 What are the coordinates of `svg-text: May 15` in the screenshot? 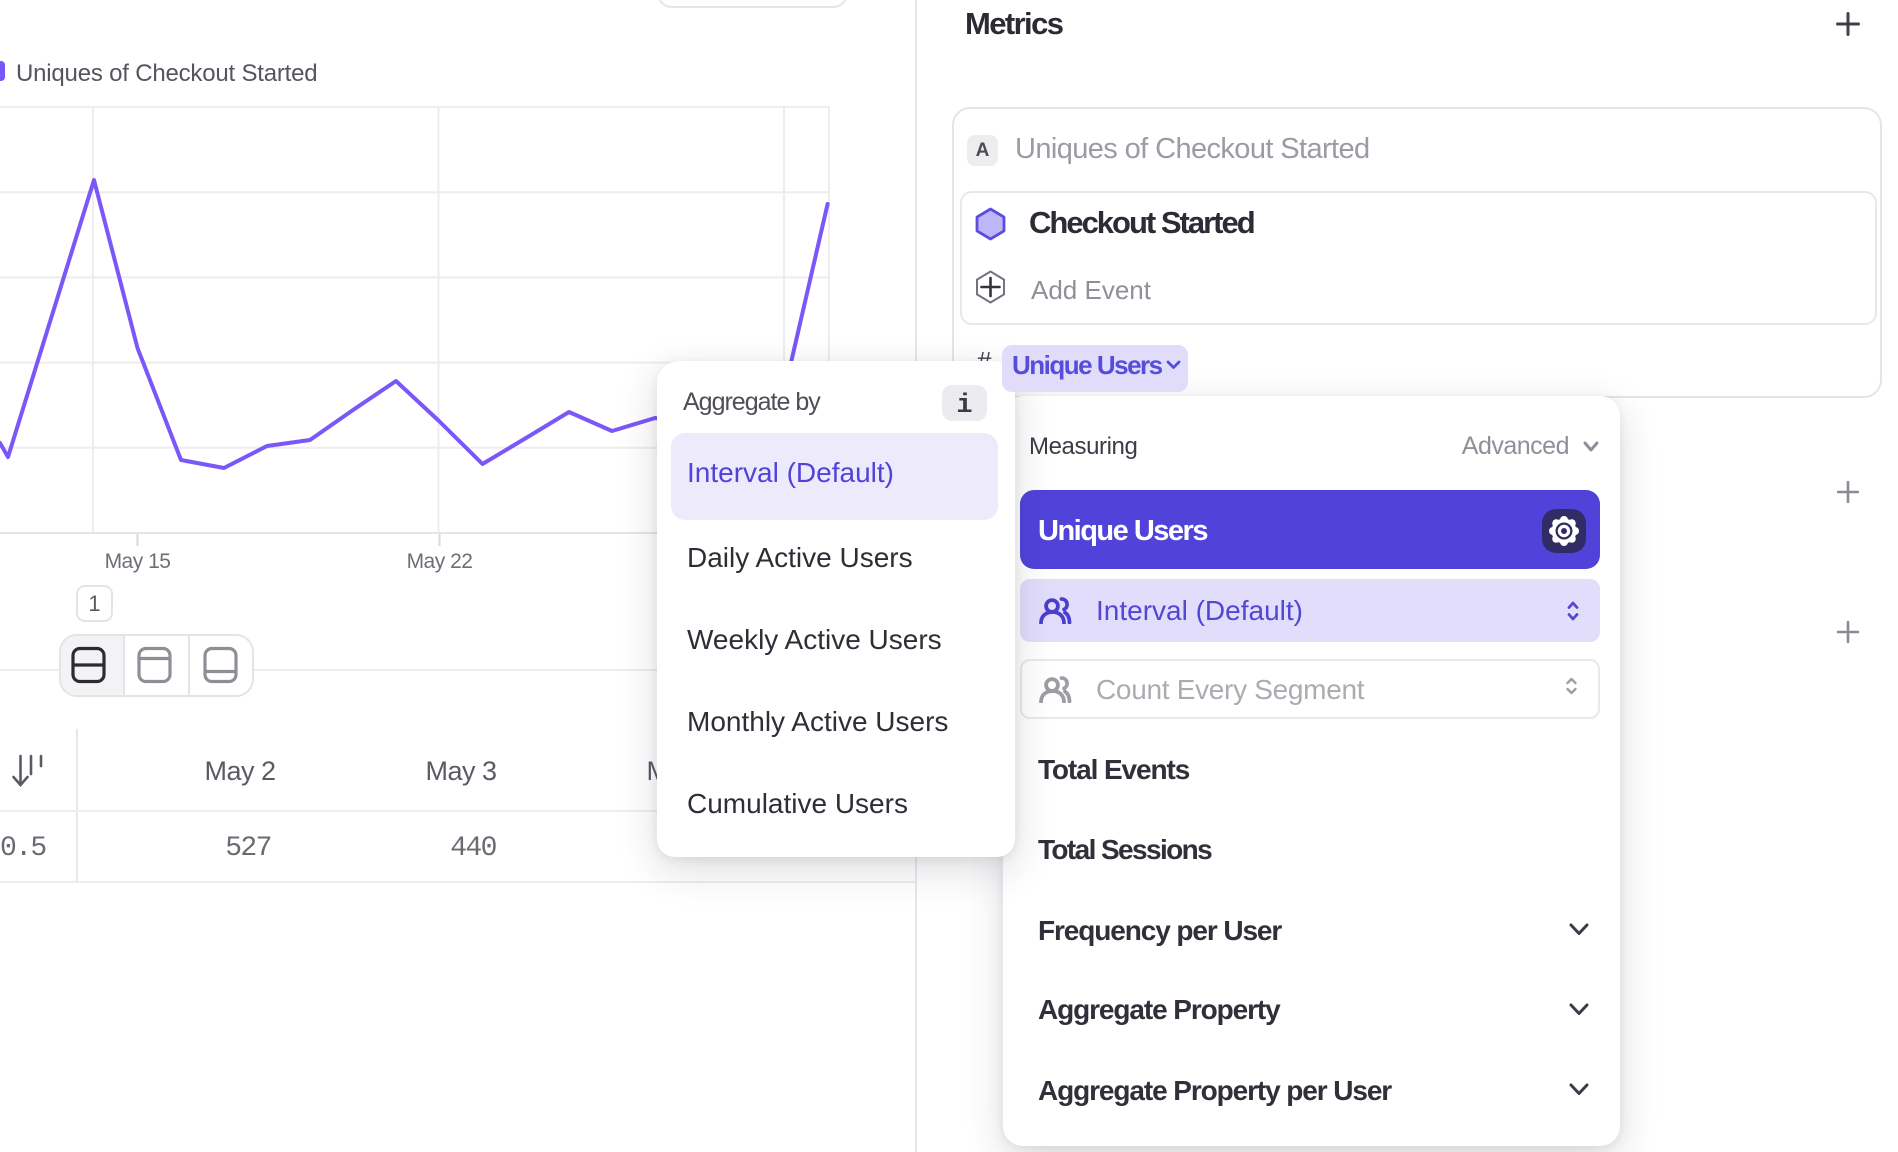 It's located at (138, 561).